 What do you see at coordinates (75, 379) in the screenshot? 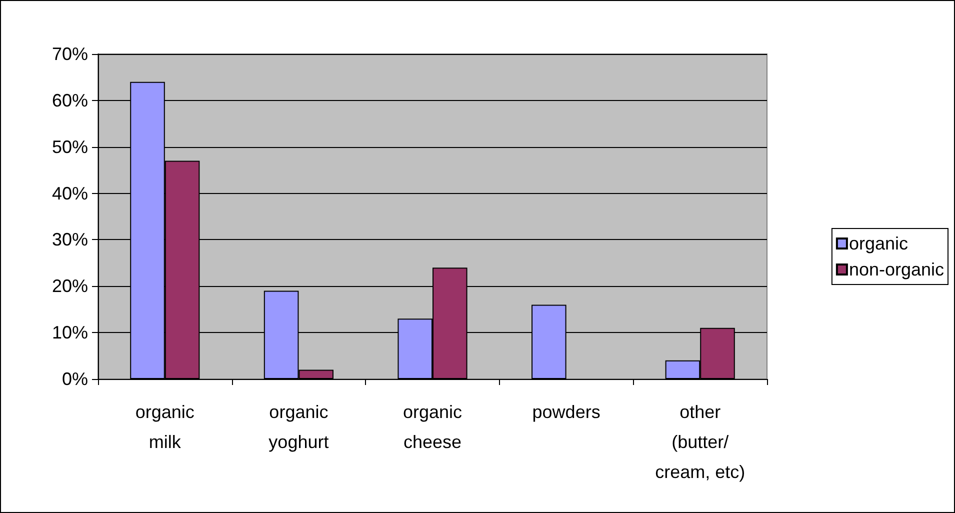
I see `y-tick-label: 0%` at bounding box center [75, 379].